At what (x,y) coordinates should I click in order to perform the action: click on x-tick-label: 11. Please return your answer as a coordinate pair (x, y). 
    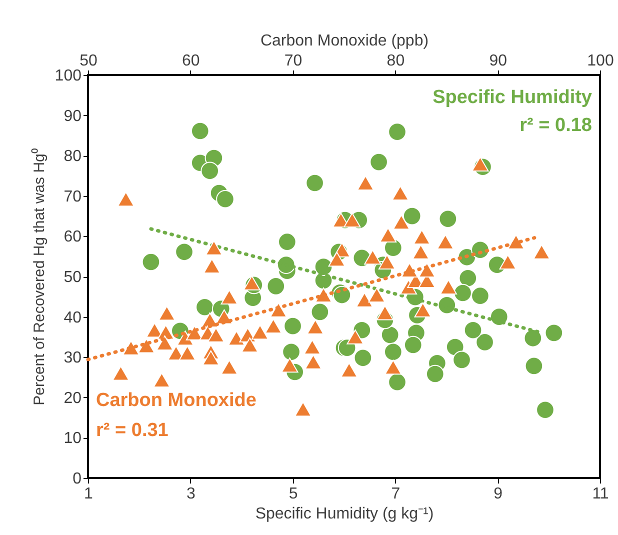
    Looking at the image, I should click on (600, 494).